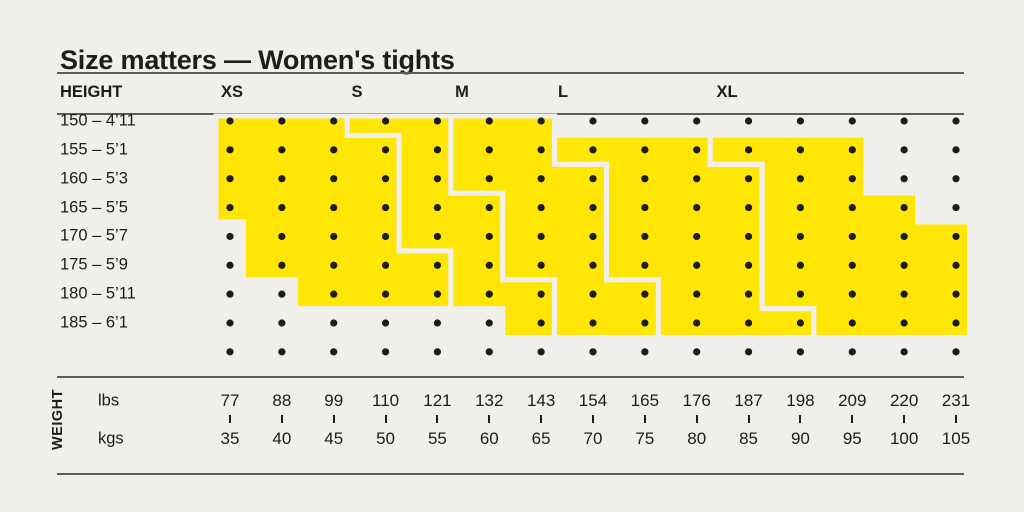 Image resolution: width=1024 pixels, height=512 pixels. What do you see at coordinates (94, 207) in the screenshot?
I see `height-label: 165 – 5’5` at bounding box center [94, 207].